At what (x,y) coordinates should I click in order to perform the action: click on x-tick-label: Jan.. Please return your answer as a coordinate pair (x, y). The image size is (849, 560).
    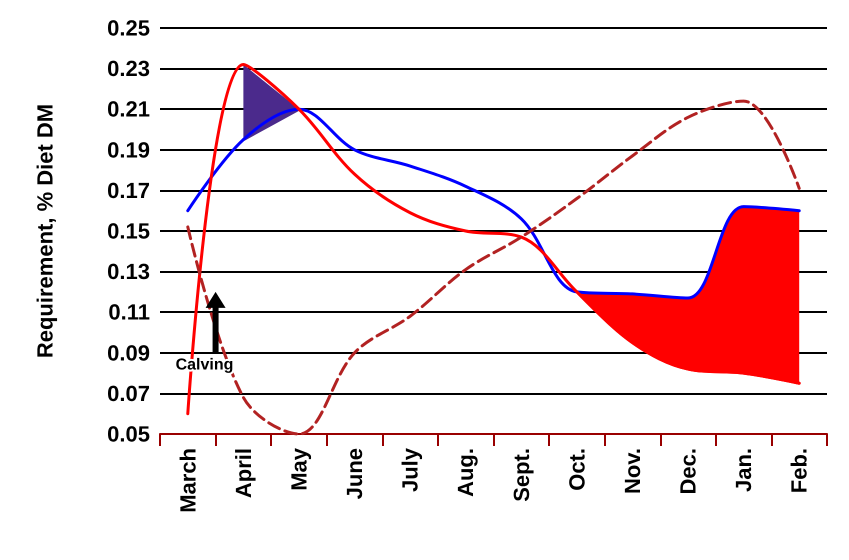
    Looking at the image, I should click on (743, 470).